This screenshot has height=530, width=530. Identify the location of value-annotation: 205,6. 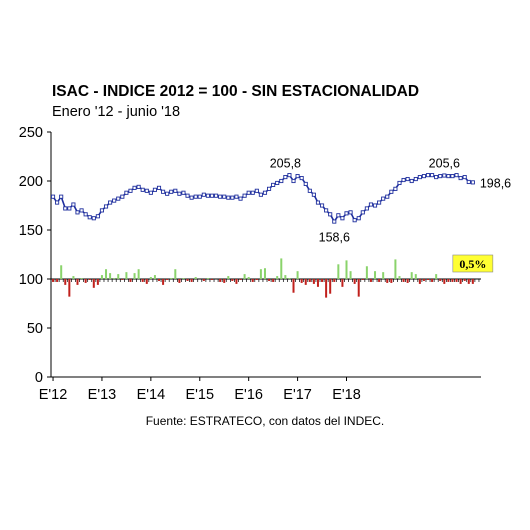
(444, 164).